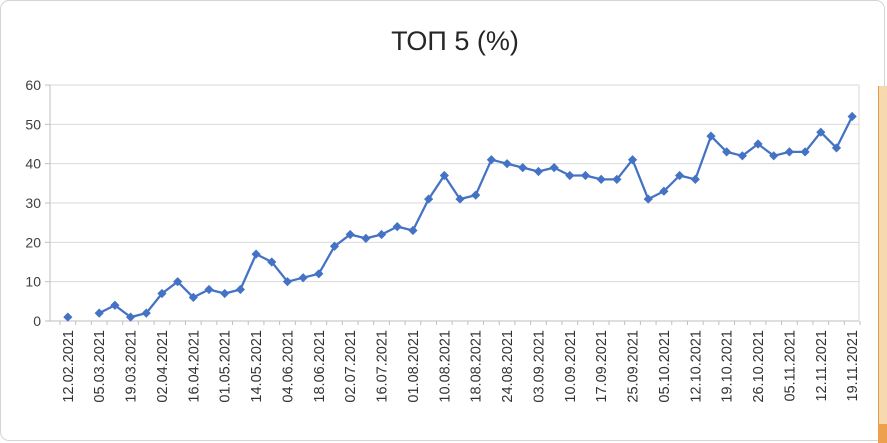  What do you see at coordinates (33, 124) in the screenshot?
I see `y-axis-tick-label: 50` at bounding box center [33, 124].